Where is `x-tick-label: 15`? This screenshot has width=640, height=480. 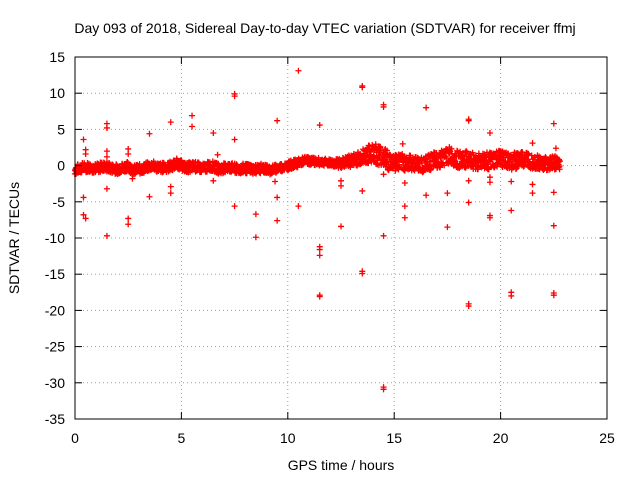
x-tick-label: 15 is located at coordinates (394, 438).